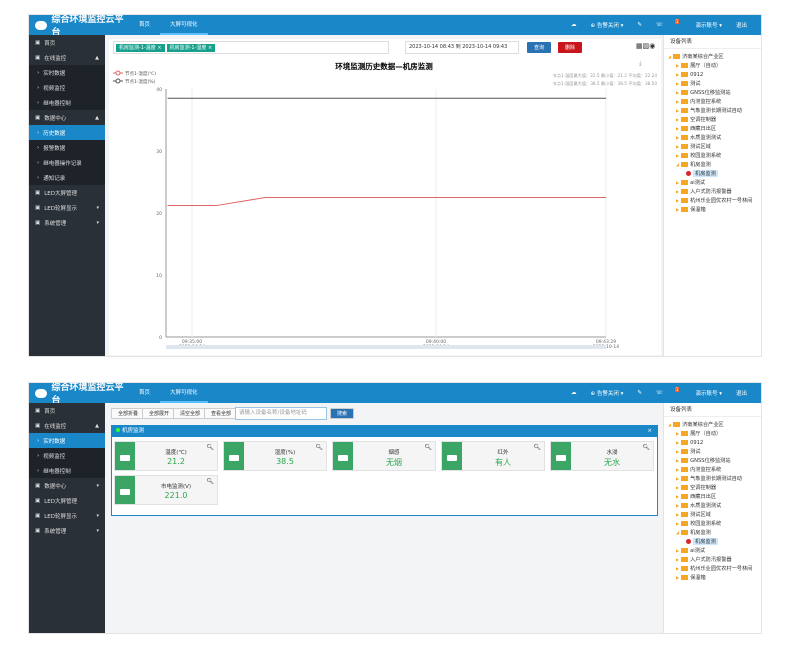 This screenshot has height=665, width=790. What do you see at coordinates (251, 47) in the screenshot?
I see `node-select: 机房监测-1-温度 × 机房监测-1-湿度 ×` at bounding box center [251, 47].